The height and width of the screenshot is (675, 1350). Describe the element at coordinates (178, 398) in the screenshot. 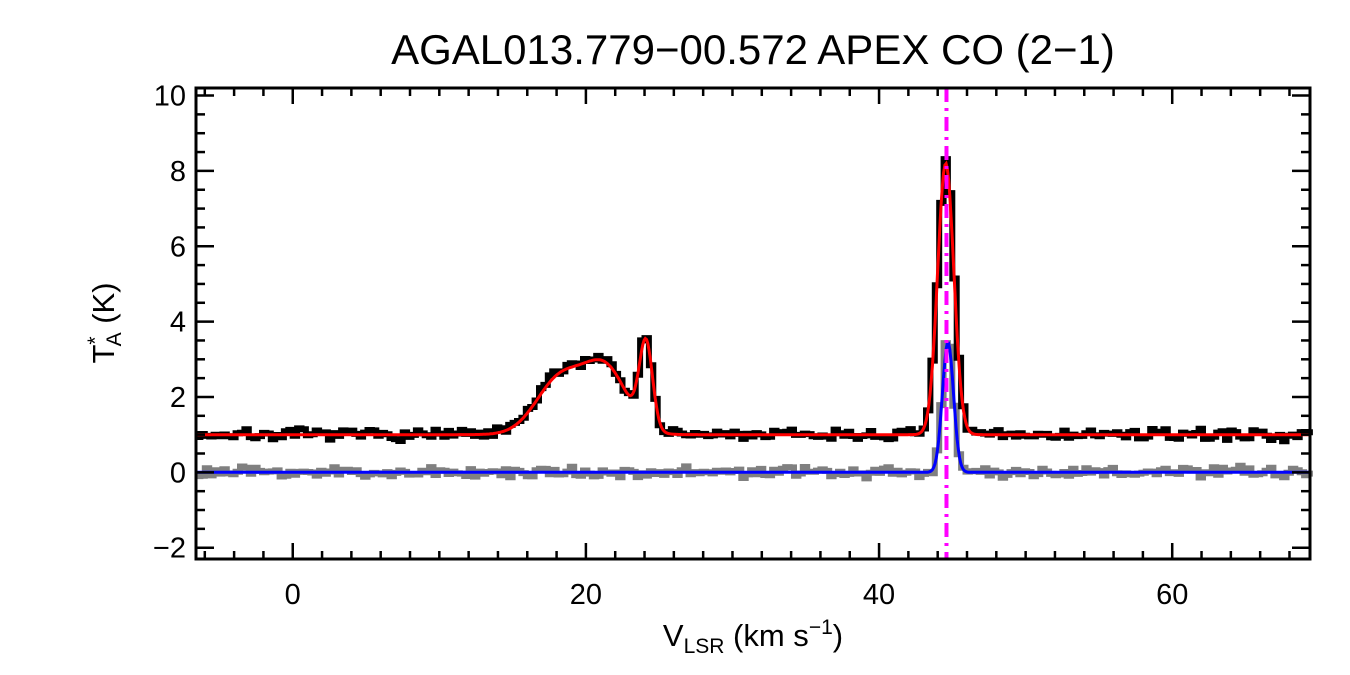

I see `y-tick-label: 2` at that location.